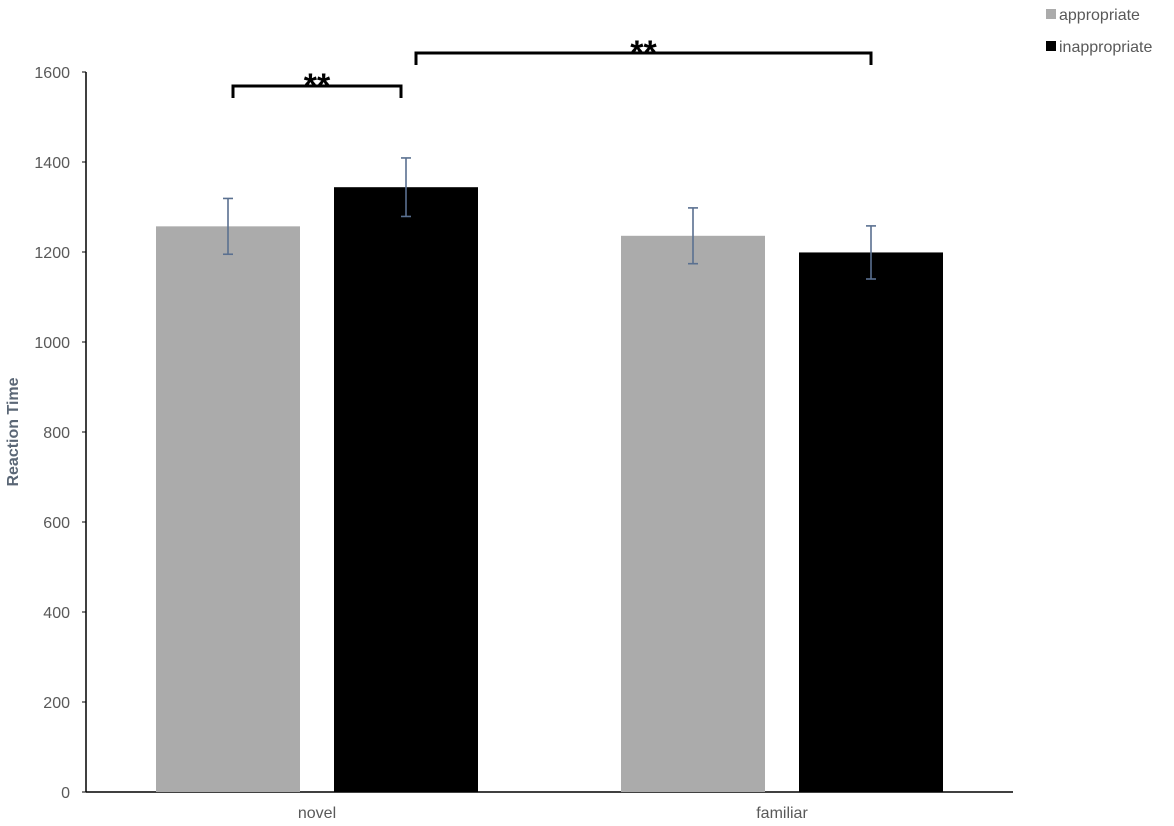 The height and width of the screenshot is (826, 1174). What do you see at coordinates (693, 514) in the screenshot?
I see `bar-familiar-appropriate` at bounding box center [693, 514].